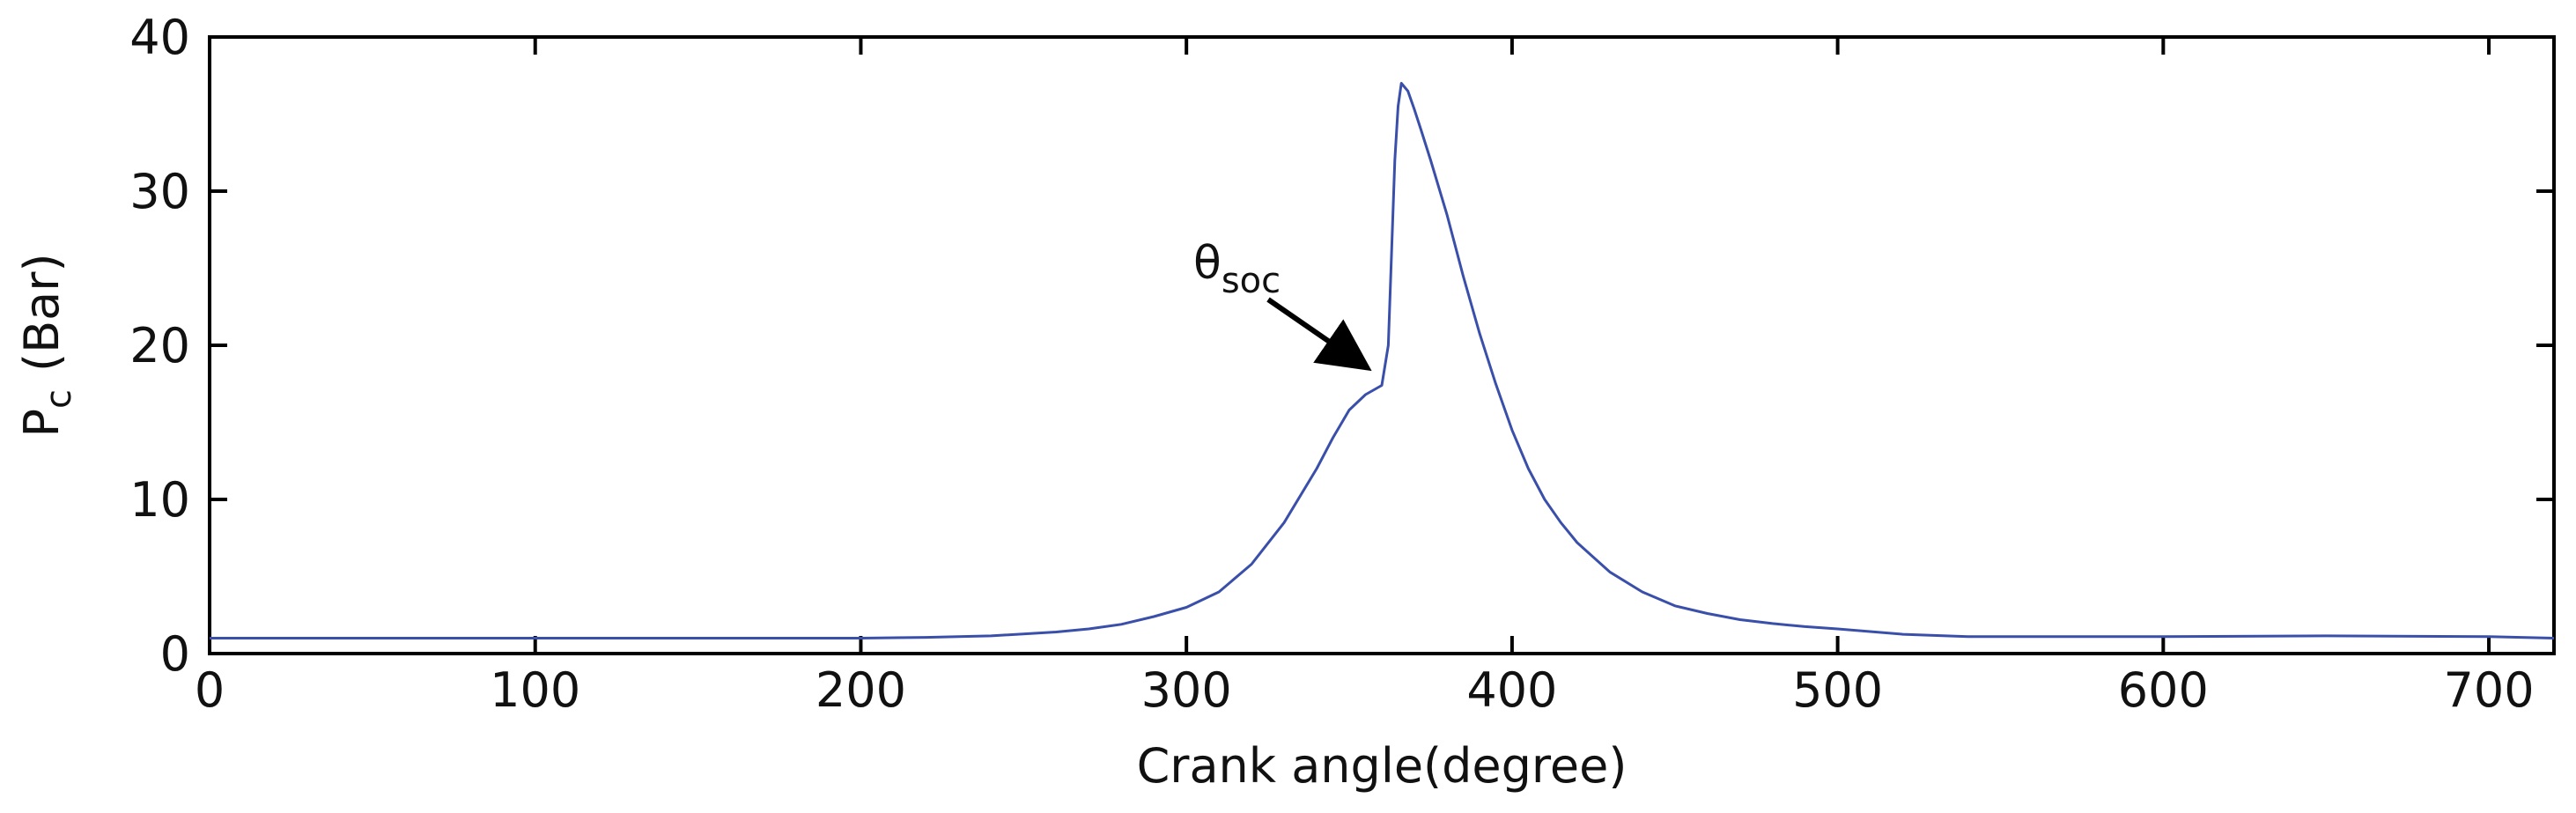  I want to click on y-axis-label-unit: (Bar), so click(42, 312).